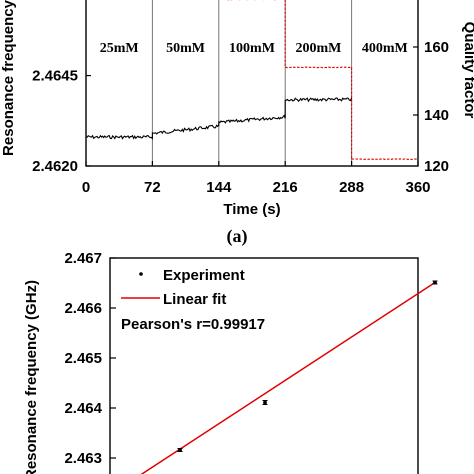  What do you see at coordinates (152, 187) in the screenshot?
I see `top-x-tick-label-1: 72` at bounding box center [152, 187].